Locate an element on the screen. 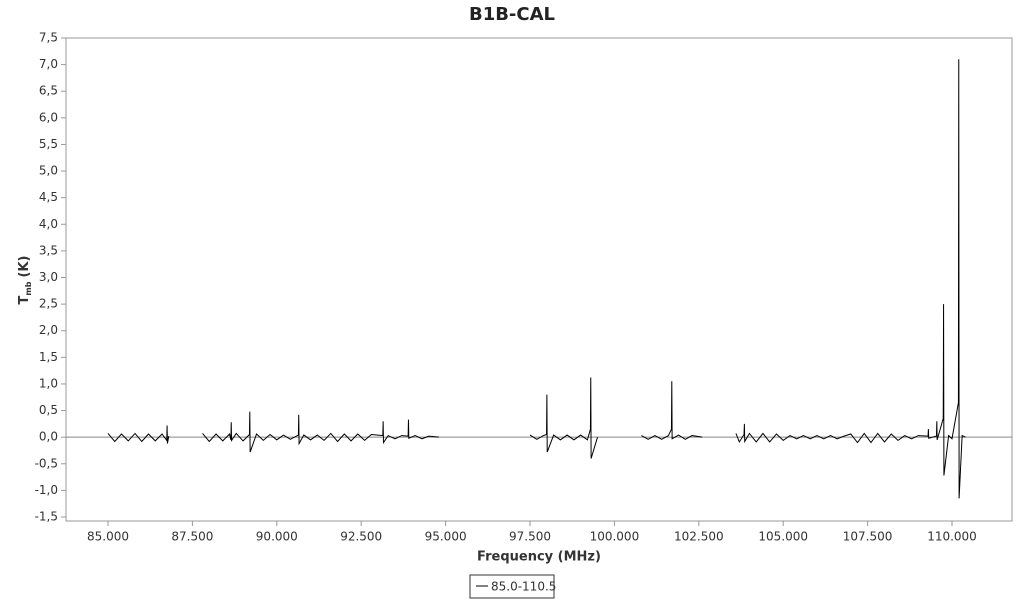 This screenshot has width=1024, height=600. x-tick-label: 107.500 is located at coordinates (868, 537).